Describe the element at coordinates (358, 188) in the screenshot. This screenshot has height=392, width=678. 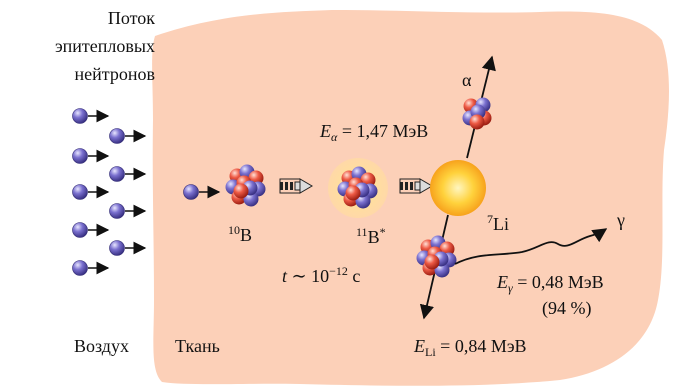
I see `boron-11-excited-nucleus` at that location.